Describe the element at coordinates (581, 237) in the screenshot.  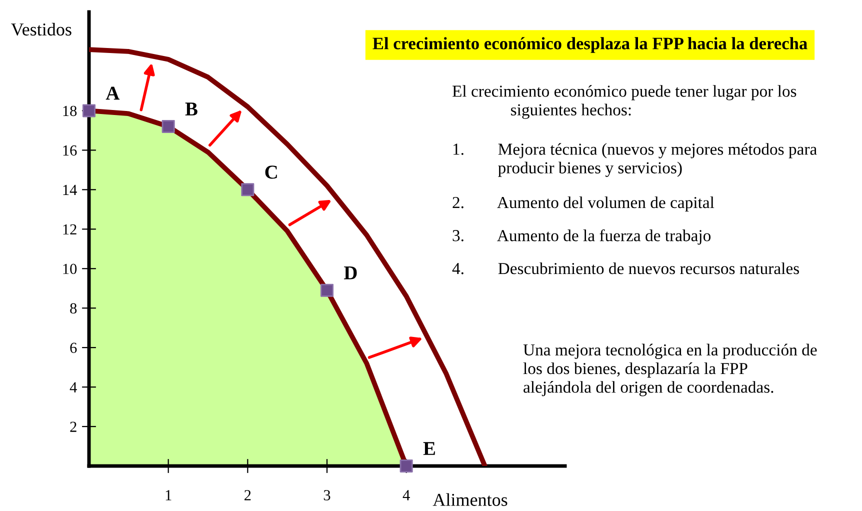
I see `annotation: 3. Aumento de la fuerza de trabajo` at that location.